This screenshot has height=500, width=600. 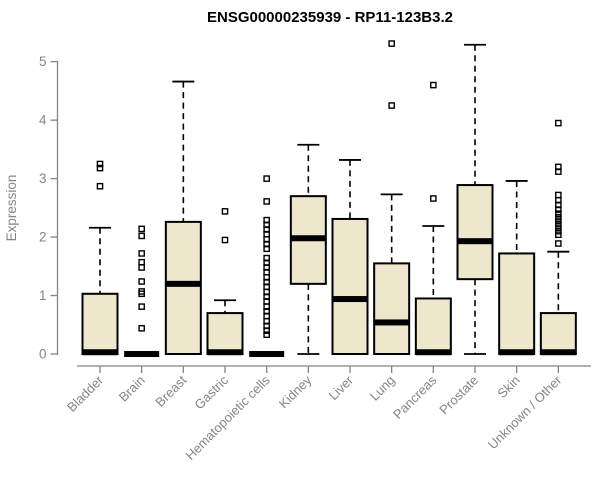 I want to click on y-tick-label: 1, so click(x=43, y=295).